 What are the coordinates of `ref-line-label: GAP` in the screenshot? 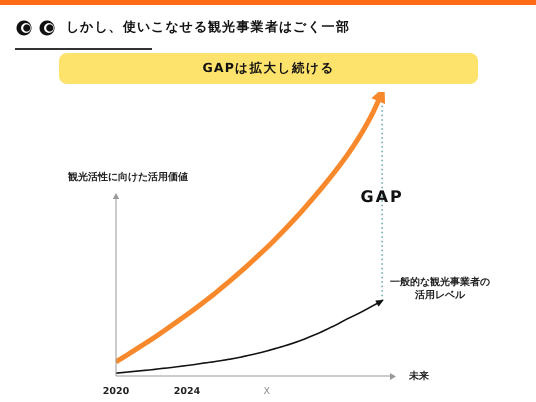 It's located at (382, 196).